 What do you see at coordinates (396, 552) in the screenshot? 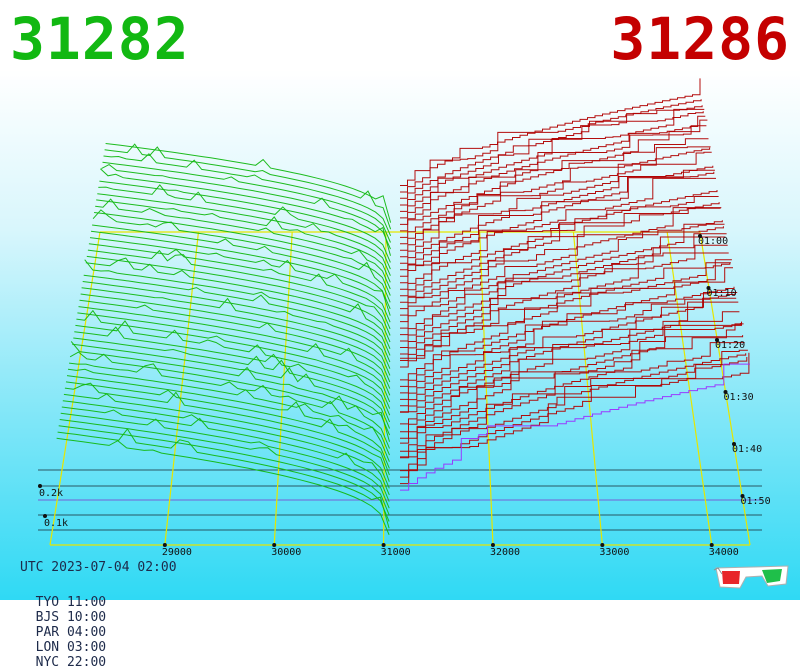
I see `price-tick-label: 31000` at bounding box center [396, 552].